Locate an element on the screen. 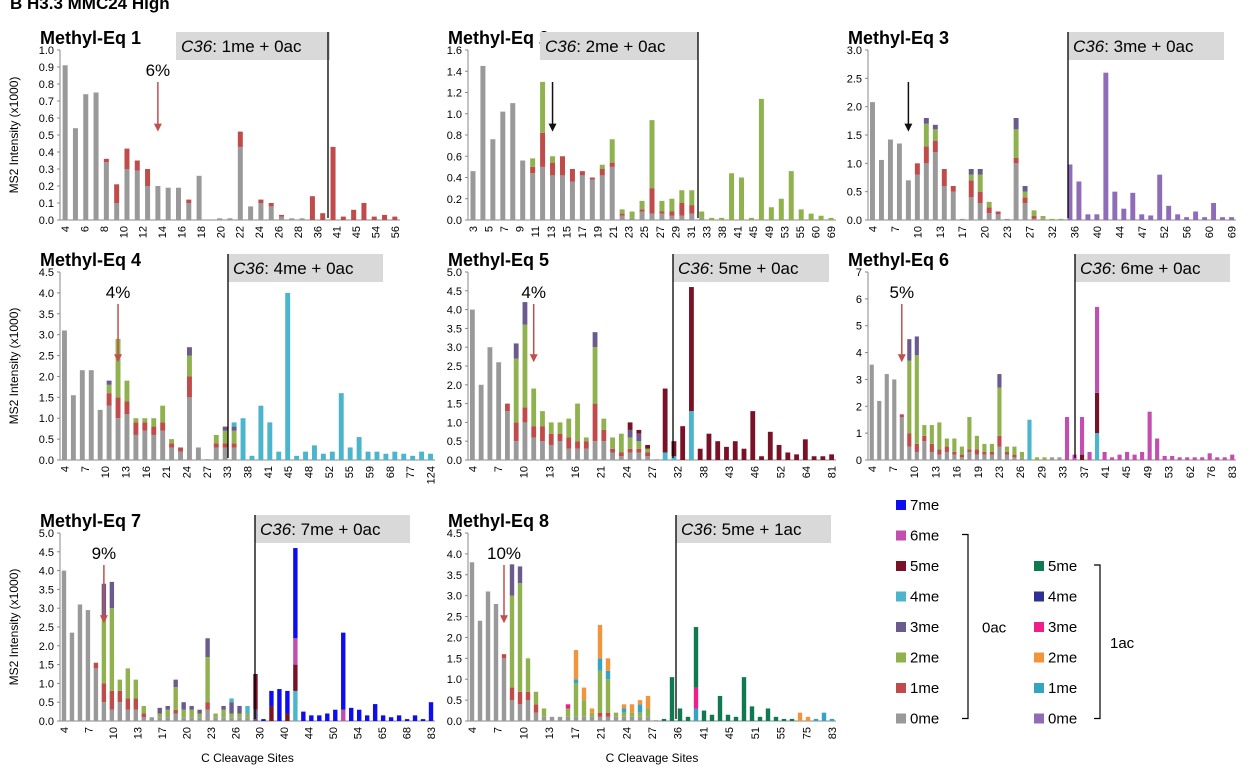 Image resolution: width=1256 pixels, height=770 pixels. x-tick-label: 21 is located at coordinates (614, 232).